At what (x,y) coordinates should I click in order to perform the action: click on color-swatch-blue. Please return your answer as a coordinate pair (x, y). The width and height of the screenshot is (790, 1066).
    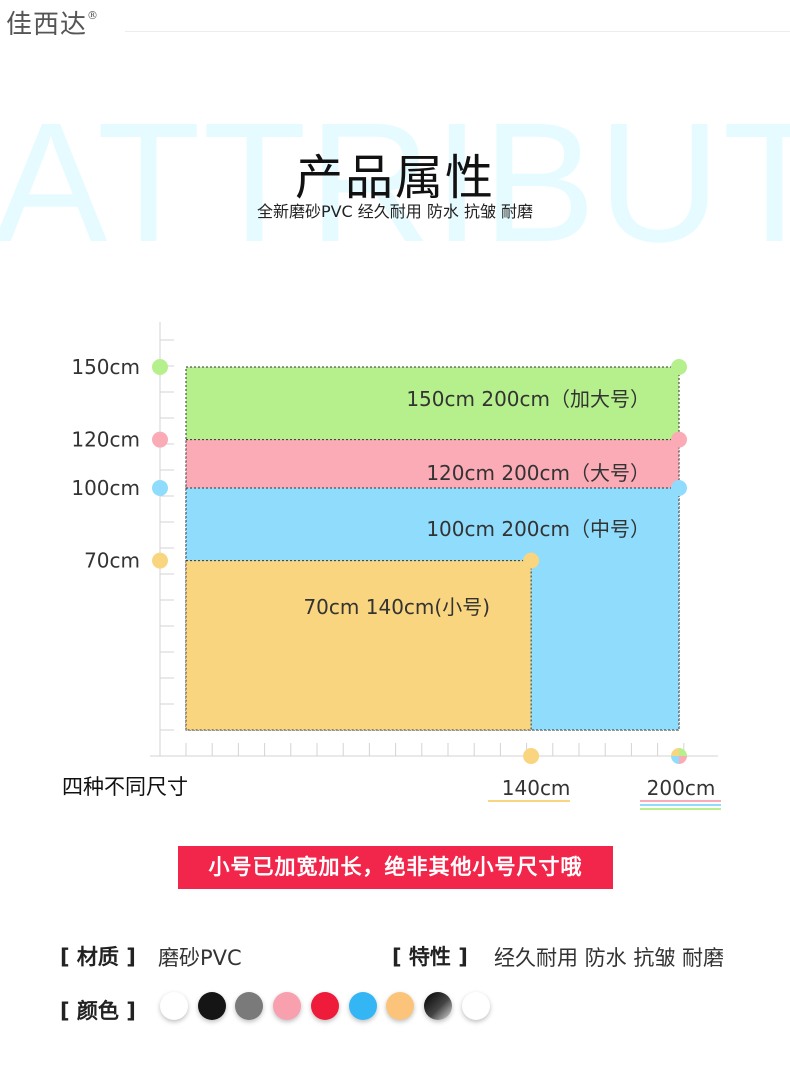
    Looking at the image, I should click on (362, 1006).